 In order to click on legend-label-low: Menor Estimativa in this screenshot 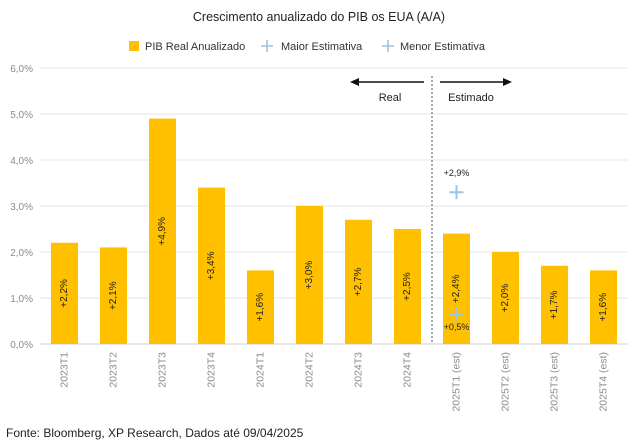, I will do `click(443, 47)`.